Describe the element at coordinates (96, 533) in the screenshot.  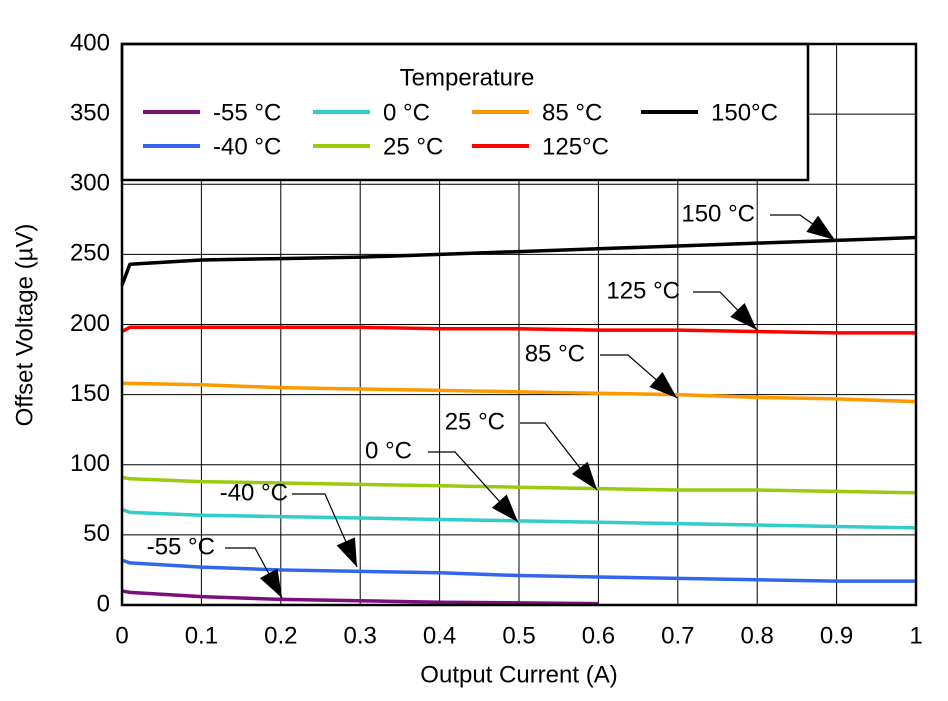
I see `y-tick-label: 50` at that location.